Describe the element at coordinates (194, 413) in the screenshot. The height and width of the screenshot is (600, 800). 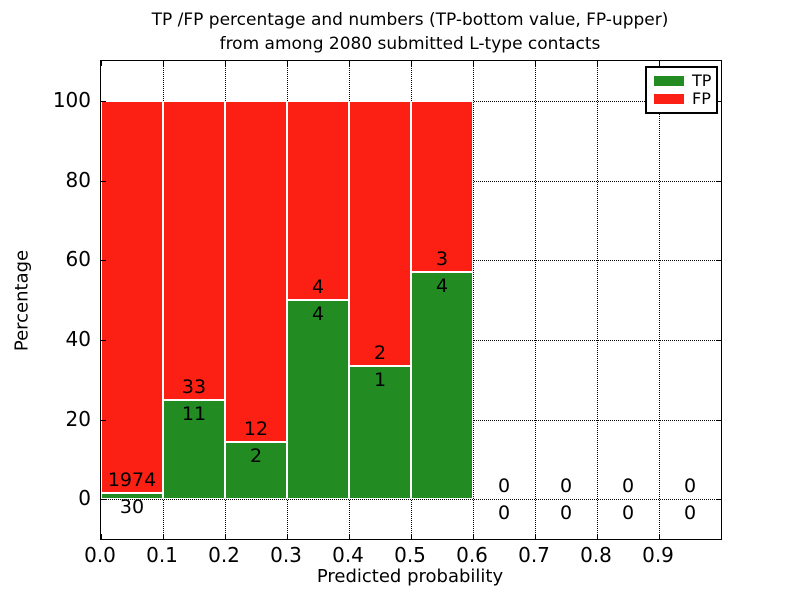
I see `tp-count-label: 11` at that location.